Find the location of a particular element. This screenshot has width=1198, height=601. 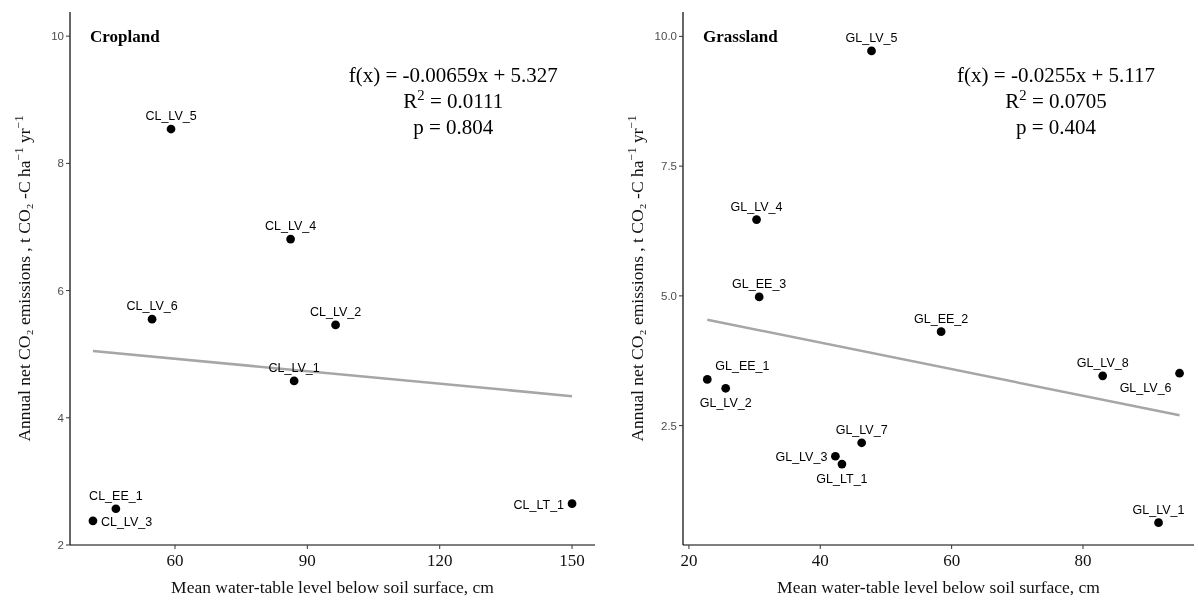

annotation: GL_EE_3 is located at coordinates (759, 283).